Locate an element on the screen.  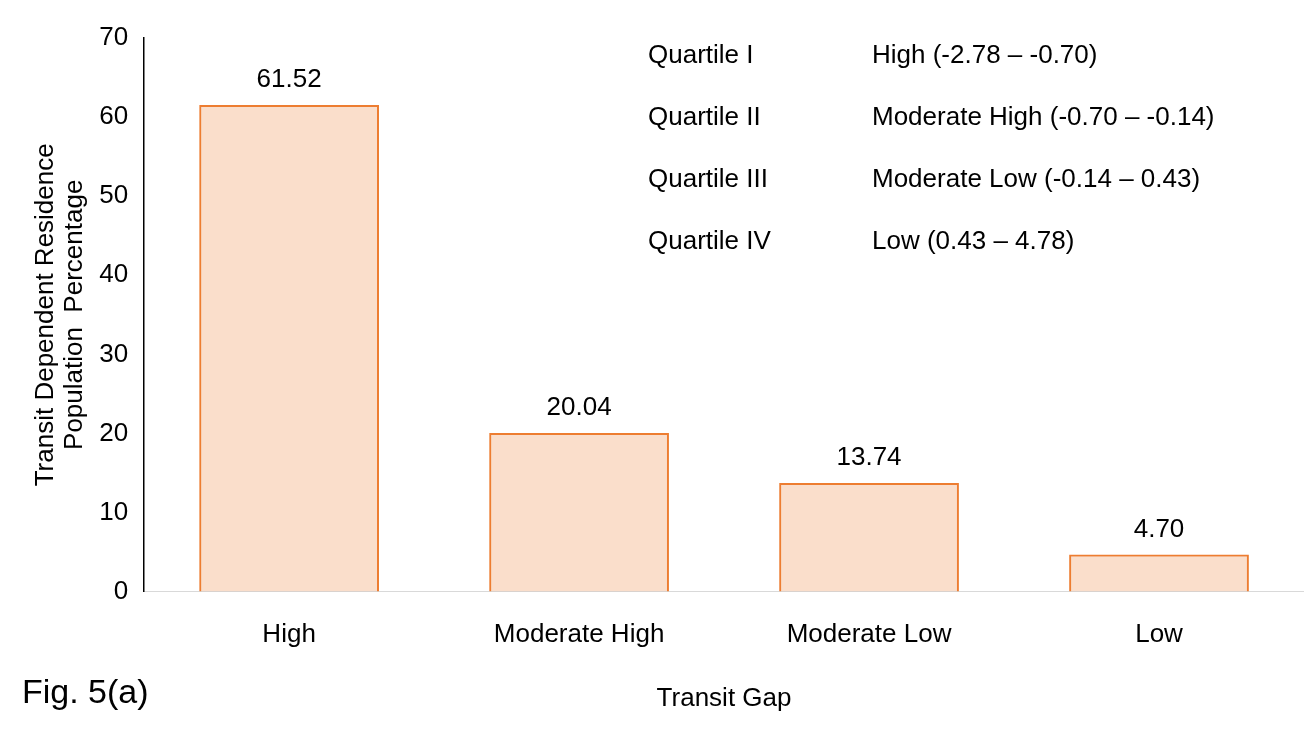
annotation: Moderate Low (-0.14 – 0.43) is located at coordinates (1036, 178).